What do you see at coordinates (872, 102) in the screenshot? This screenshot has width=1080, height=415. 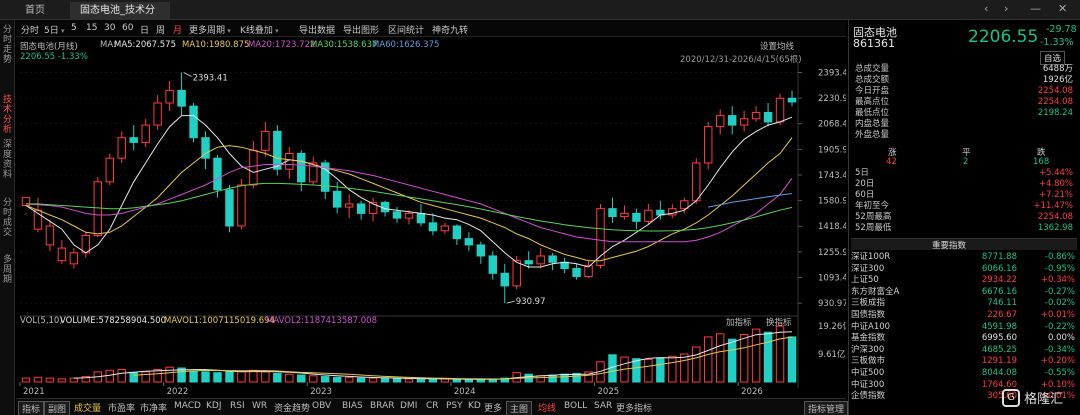 I see `quote-row-label: 最高点位` at bounding box center [872, 102].